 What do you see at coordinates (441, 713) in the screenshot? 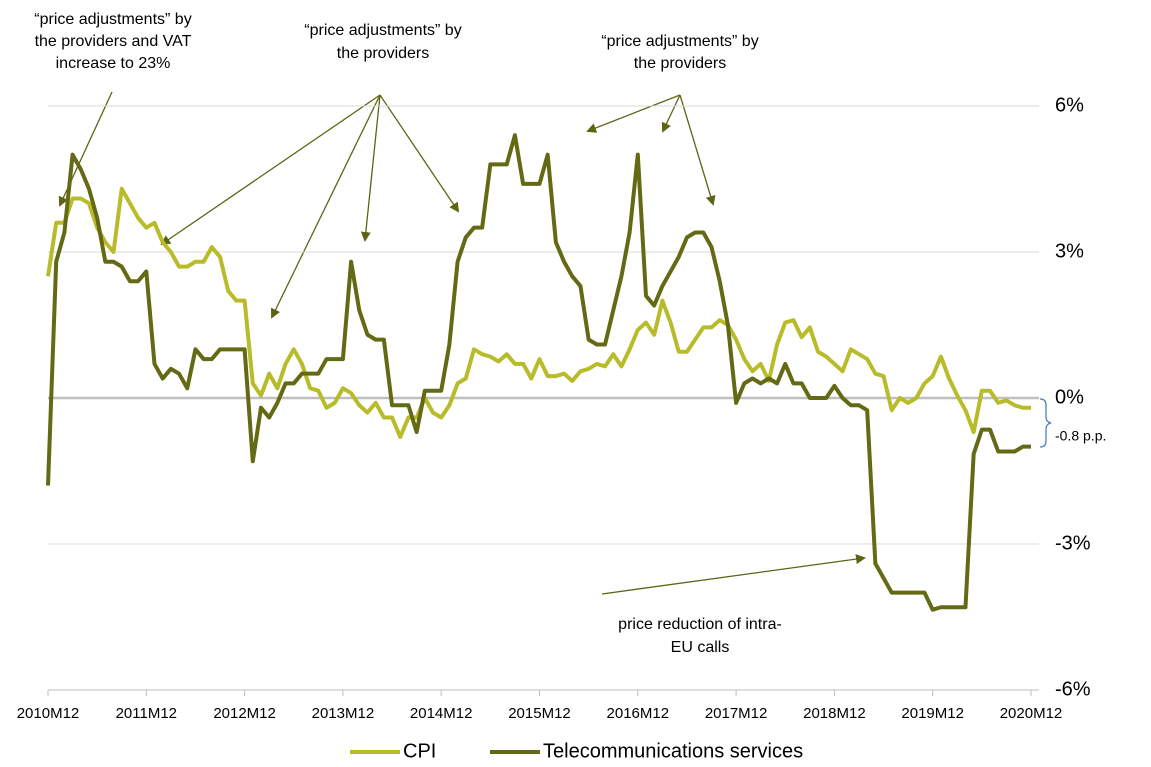
I see `x-tick-label: 2014M12` at bounding box center [441, 713].